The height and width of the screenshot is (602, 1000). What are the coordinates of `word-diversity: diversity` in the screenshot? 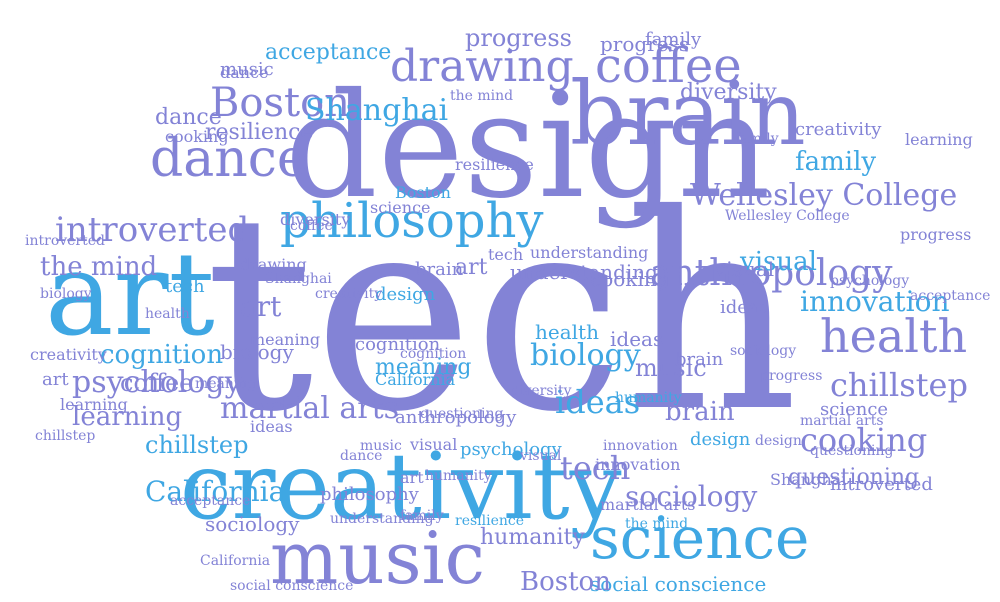 It's located at (541, 390).